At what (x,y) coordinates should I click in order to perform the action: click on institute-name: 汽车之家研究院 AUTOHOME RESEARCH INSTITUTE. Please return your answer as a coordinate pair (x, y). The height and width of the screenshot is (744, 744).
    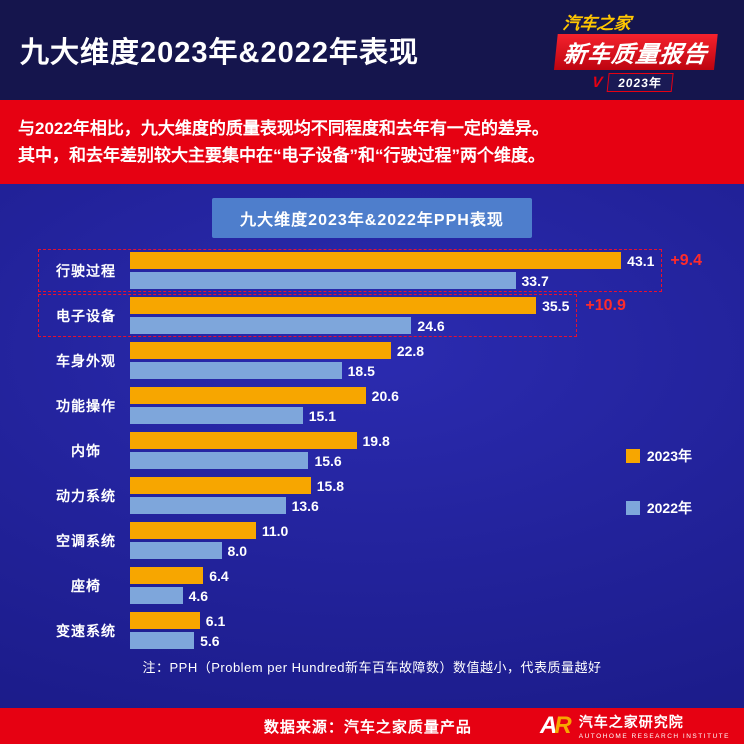
    Looking at the image, I should click on (654, 726).